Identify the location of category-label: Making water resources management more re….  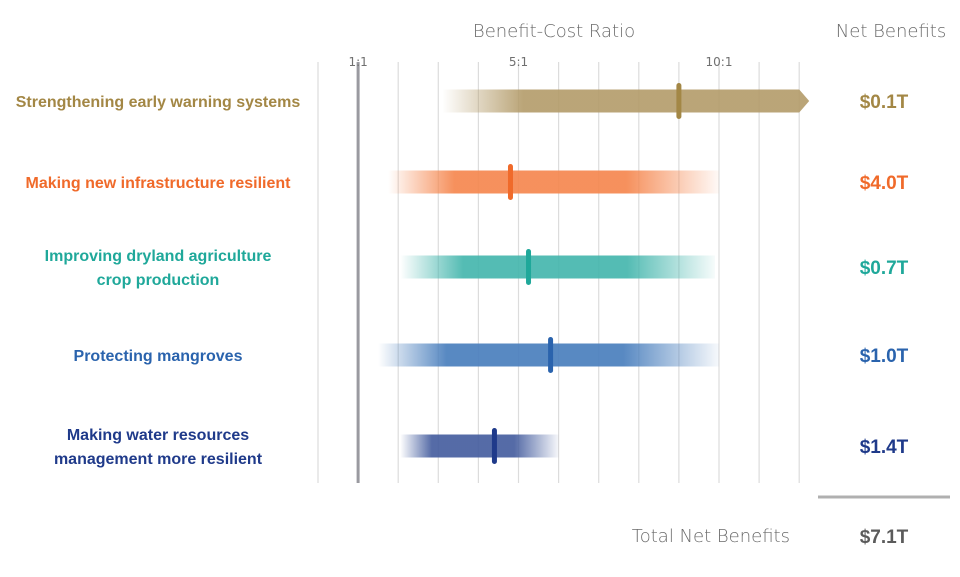
(158, 447).